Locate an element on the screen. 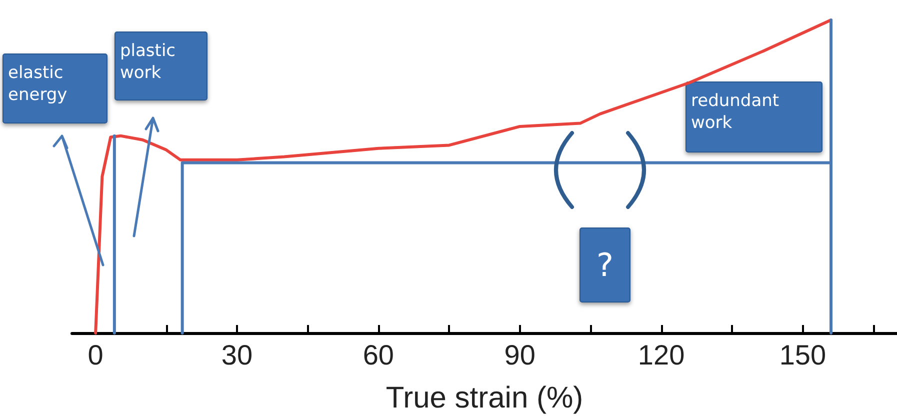 This screenshot has height=420, width=897. annotation: ? is located at coordinates (605, 265).